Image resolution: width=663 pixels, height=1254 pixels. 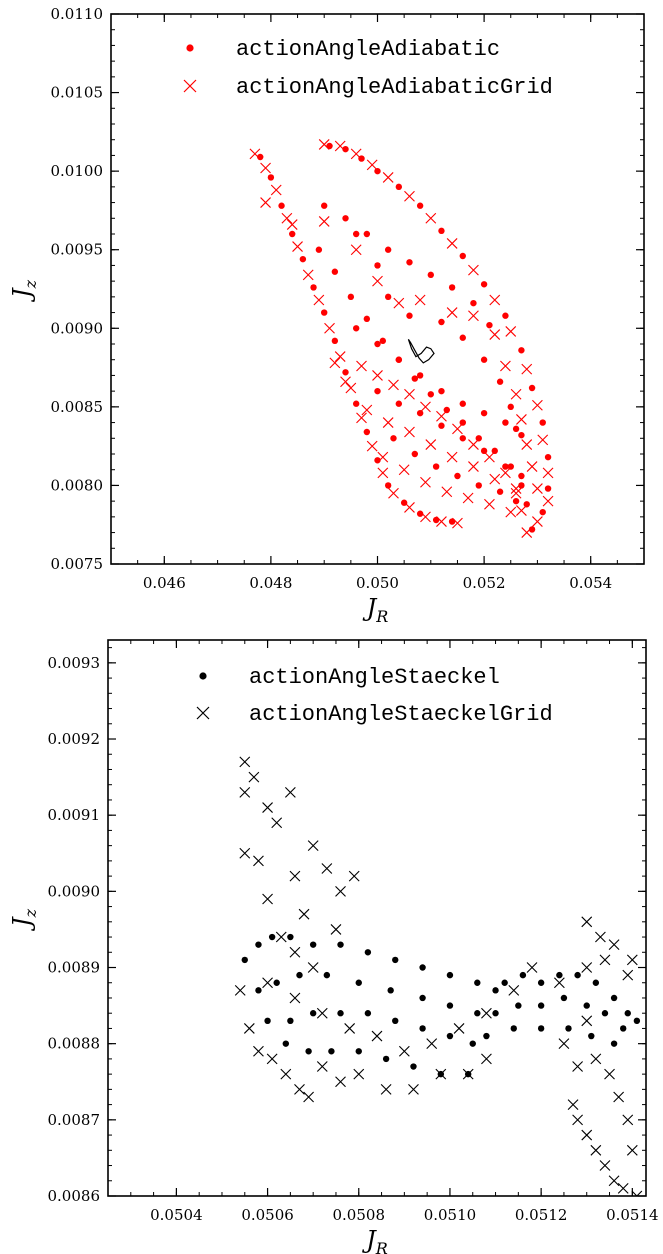 I want to click on y-tick-label: 0.0087, so click(x=74, y=1120).